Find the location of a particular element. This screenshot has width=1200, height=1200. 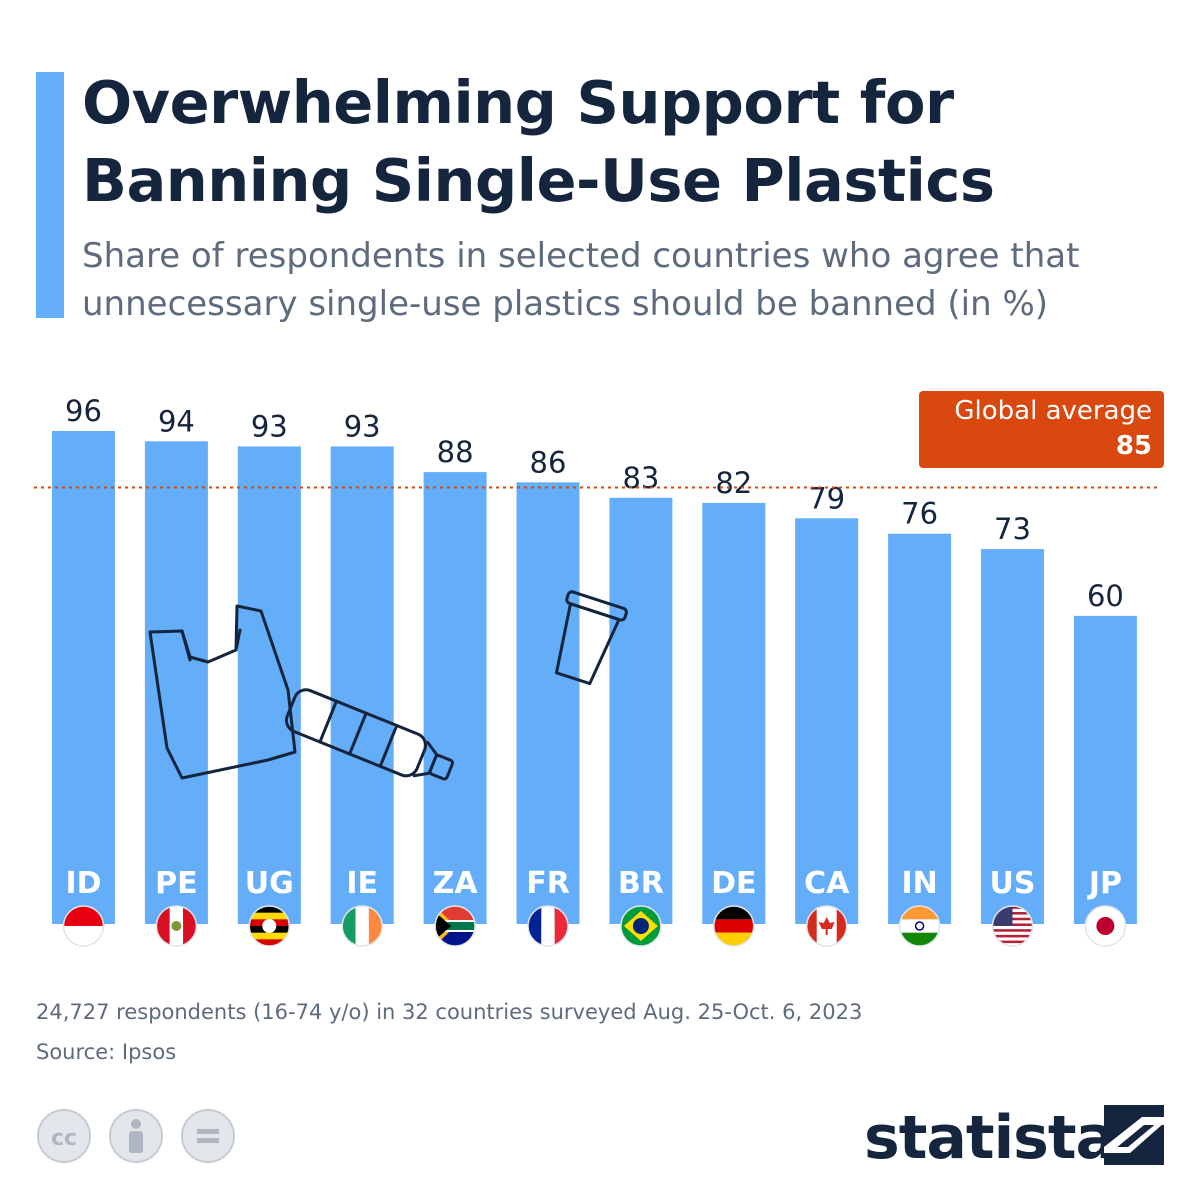

attribution-icon is located at coordinates (136, 1136).